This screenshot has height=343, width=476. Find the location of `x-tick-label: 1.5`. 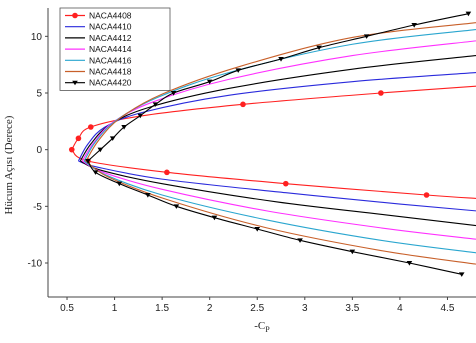

x-tick-label: 1.5 is located at coordinates (162, 308).